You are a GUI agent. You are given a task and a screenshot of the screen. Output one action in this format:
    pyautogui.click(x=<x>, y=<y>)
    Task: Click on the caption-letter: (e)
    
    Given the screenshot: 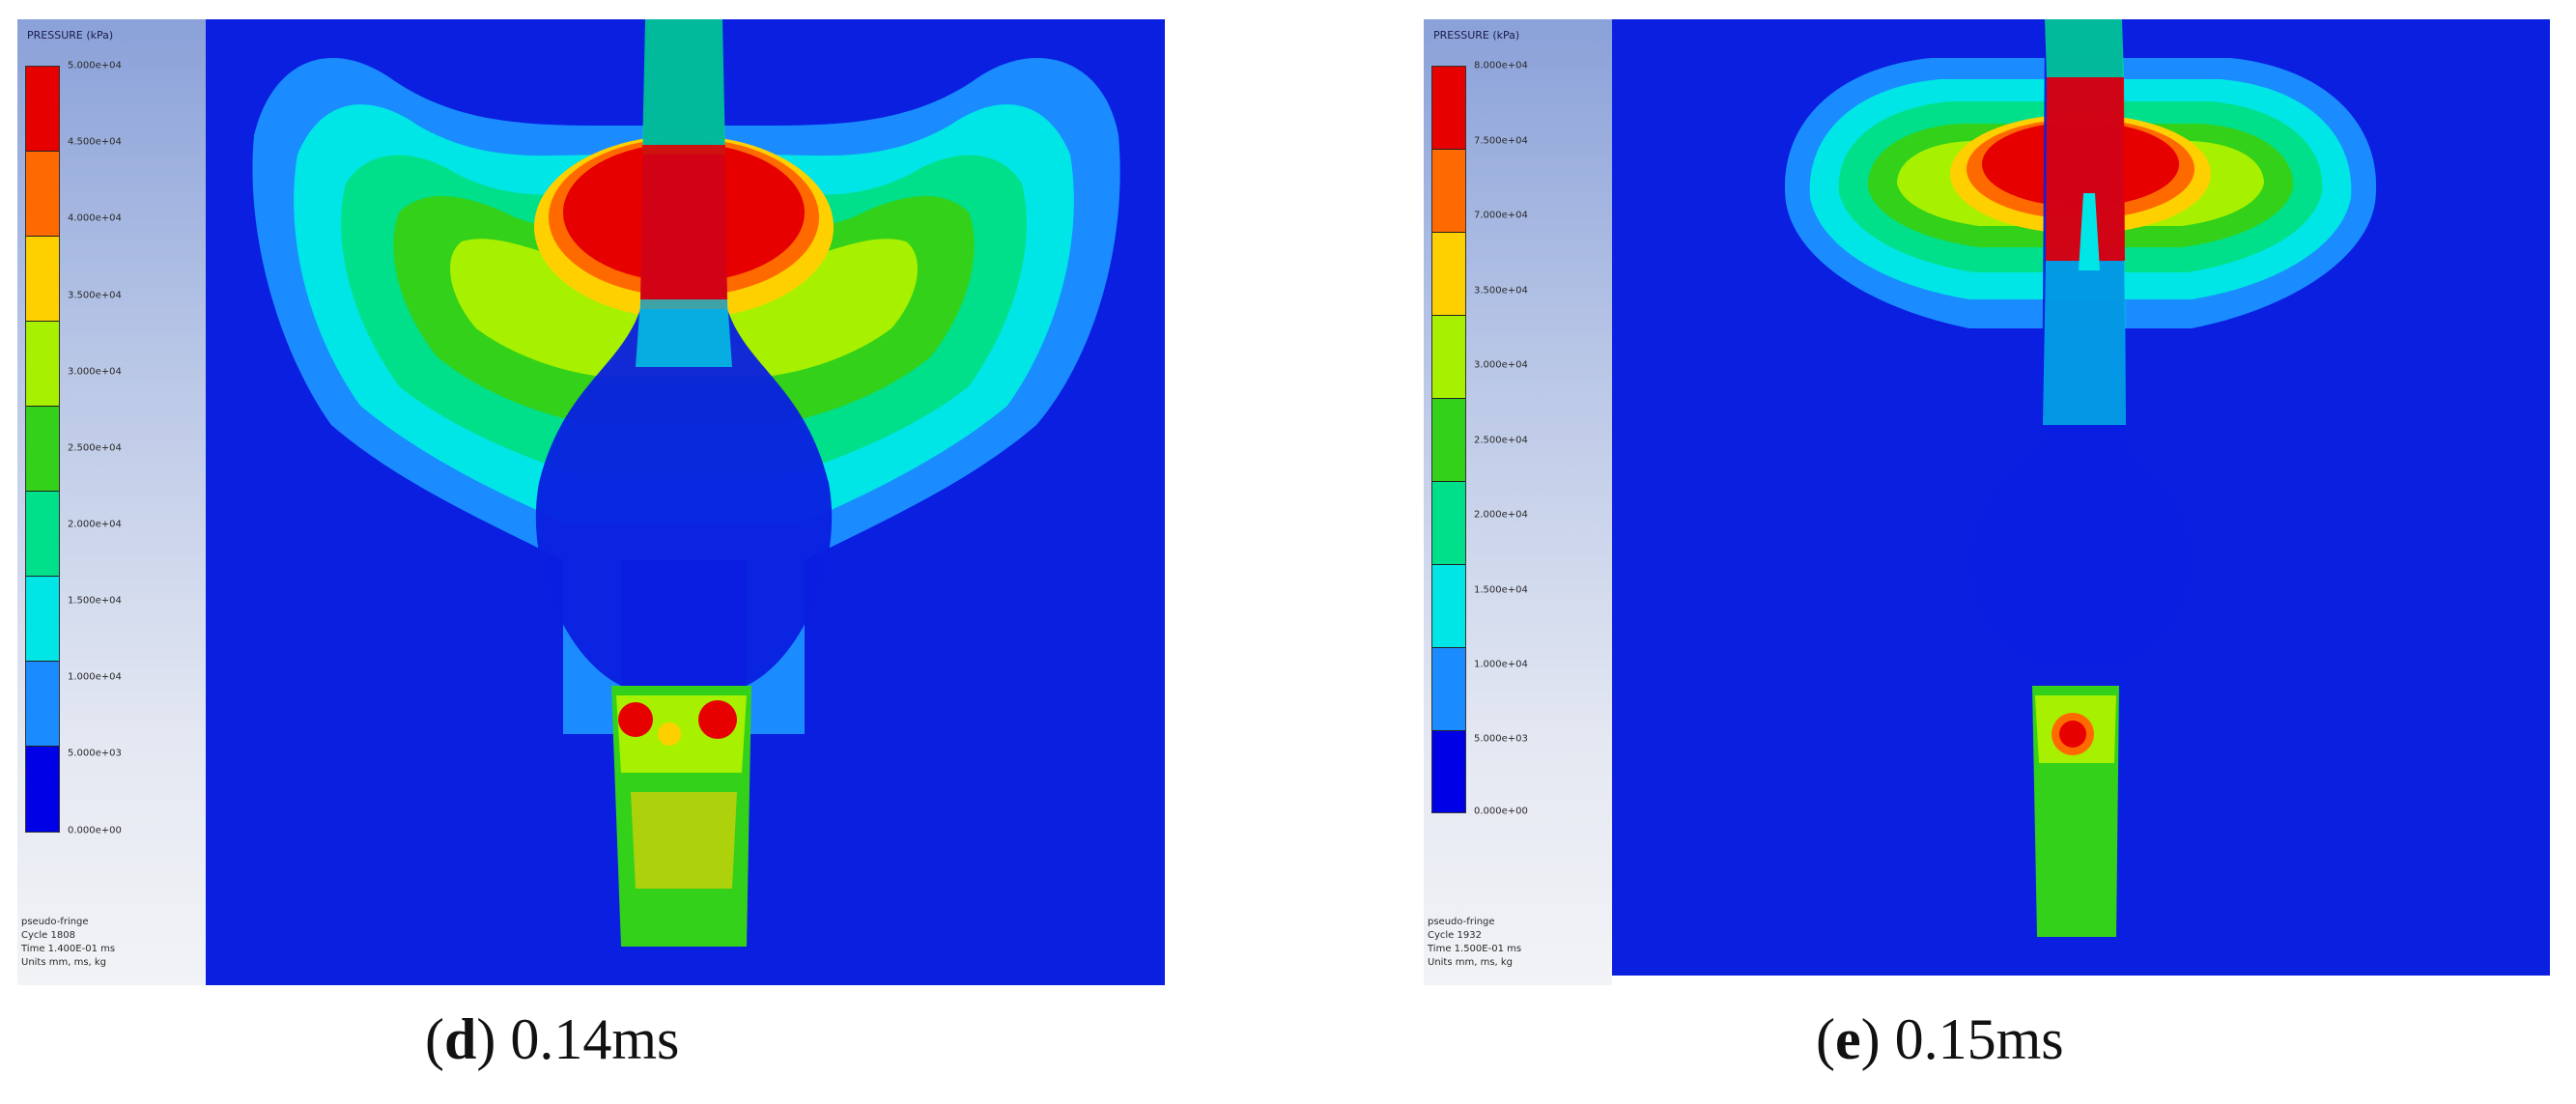 What is the action you would take?
    pyautogui.click(x=1848, y=1039)
    